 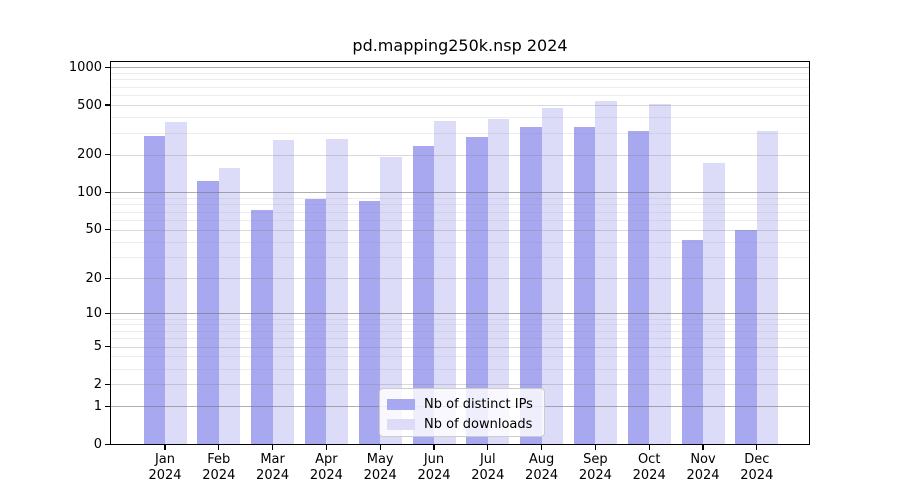 I want to click on y-tick-label-1: 1, so click(x=97, y=406).